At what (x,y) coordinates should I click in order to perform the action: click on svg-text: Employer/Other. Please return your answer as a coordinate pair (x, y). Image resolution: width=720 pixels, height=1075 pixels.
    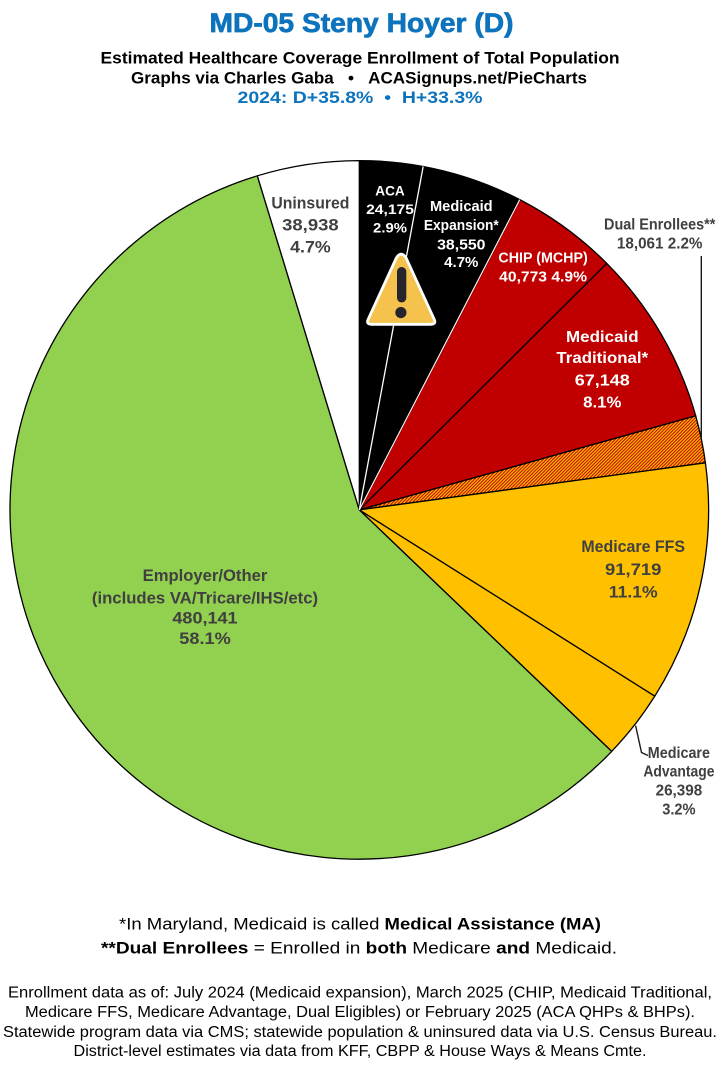
    Looking at the image, I should click on (205, 575).